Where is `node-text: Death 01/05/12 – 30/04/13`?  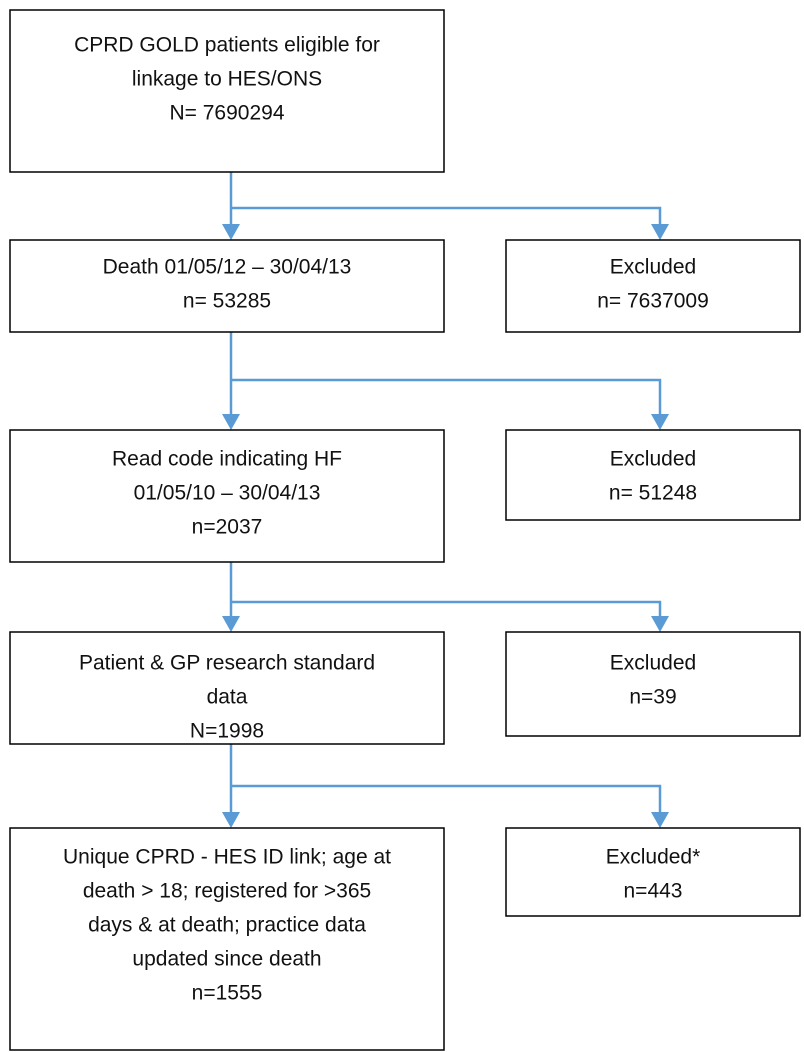
node-text: Death 01/05/12 – 30/04/13 is located at coordinates (227, 267).